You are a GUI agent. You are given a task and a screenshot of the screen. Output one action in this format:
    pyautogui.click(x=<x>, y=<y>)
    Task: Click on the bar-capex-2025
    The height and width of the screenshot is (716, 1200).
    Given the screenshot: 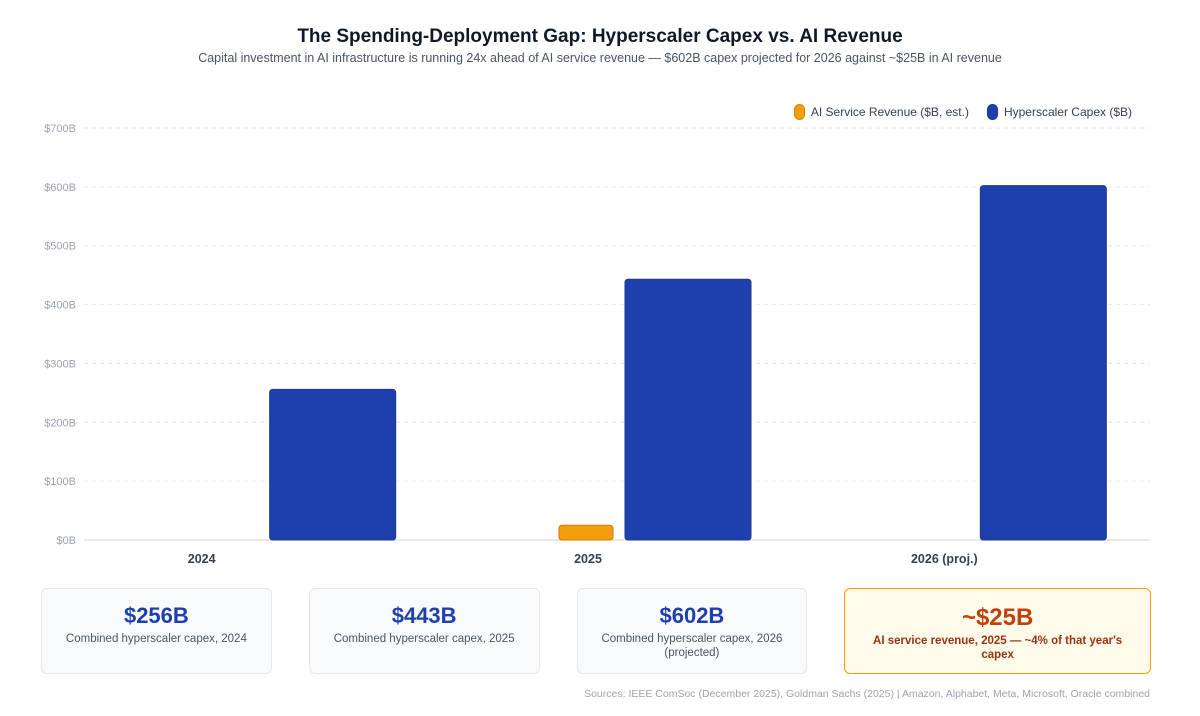 What is the action you would take?
    pyautogui.click(x=688, y=409)
    